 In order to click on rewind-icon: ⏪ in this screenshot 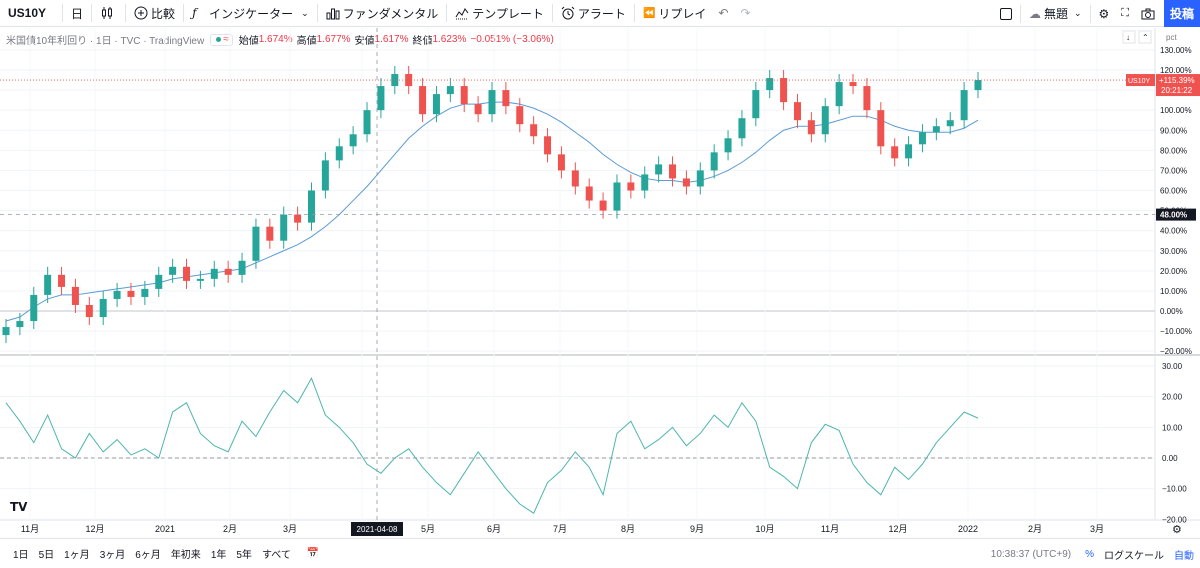, I will do `click(649, 13)`.